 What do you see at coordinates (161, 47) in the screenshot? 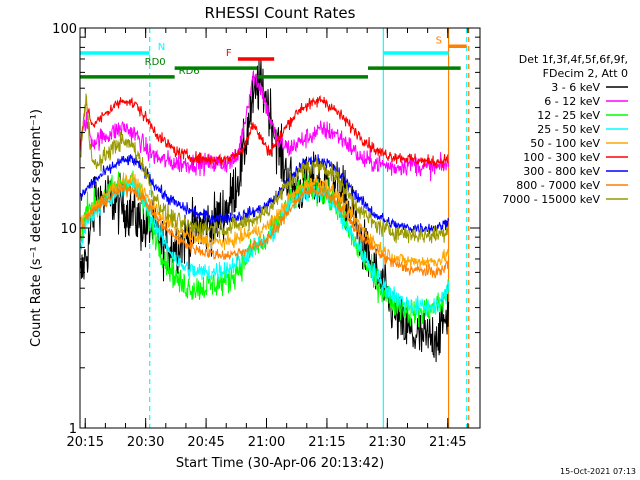
I see `state-label-0: N` at bounding box center [161, 47].